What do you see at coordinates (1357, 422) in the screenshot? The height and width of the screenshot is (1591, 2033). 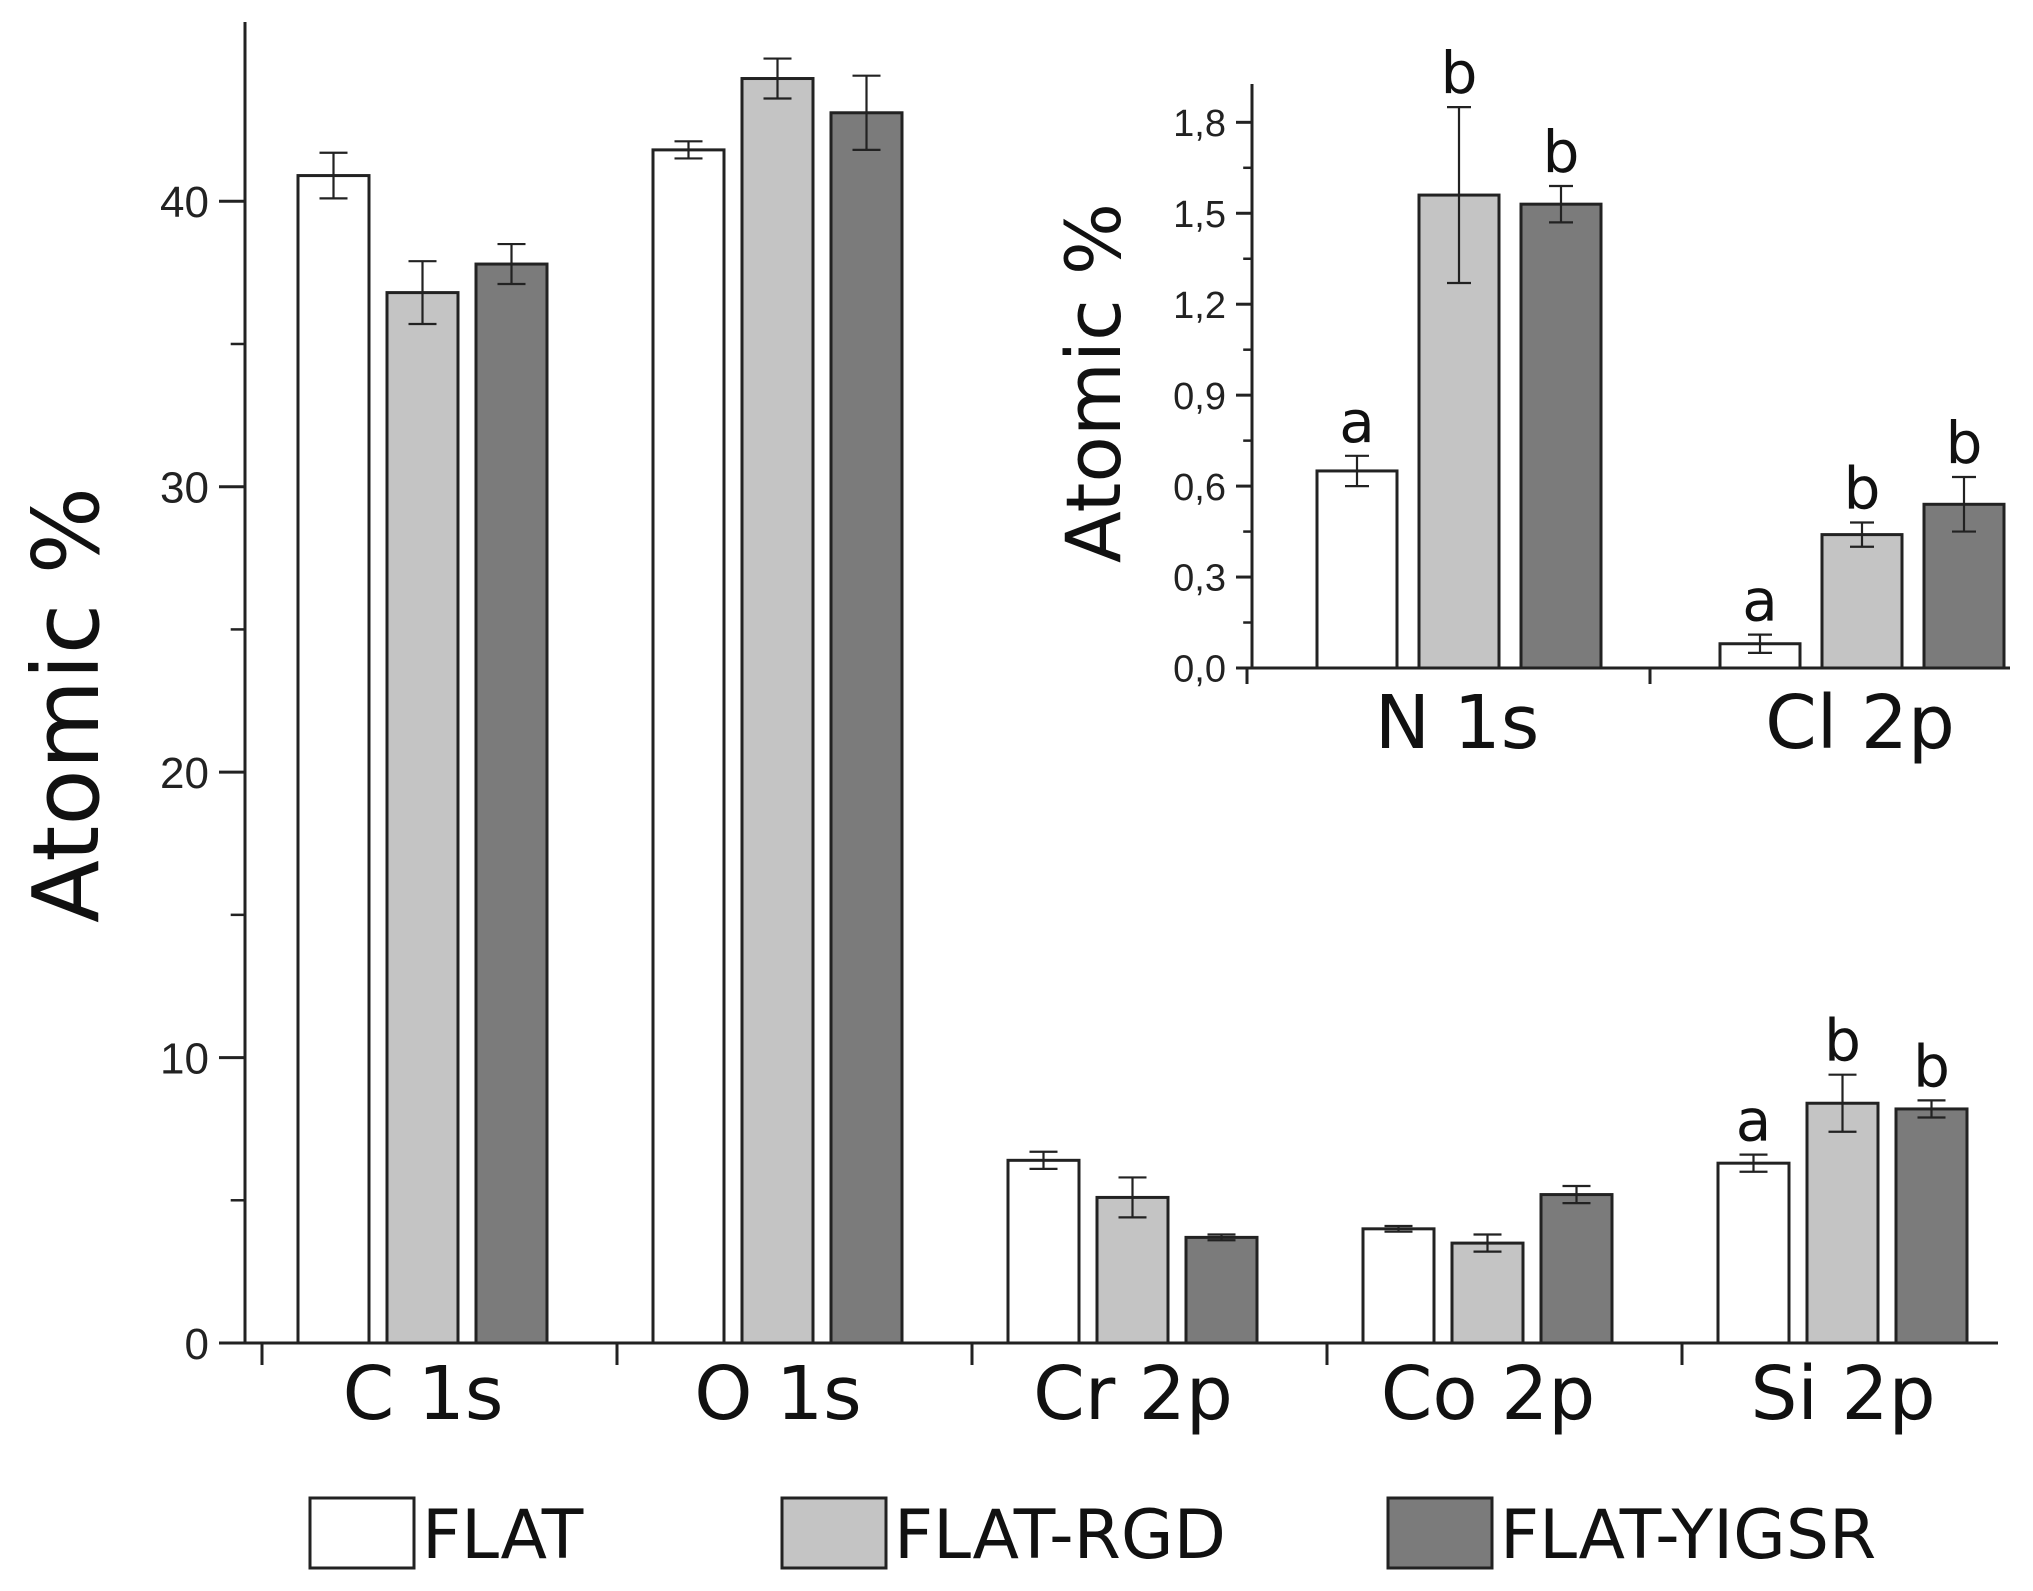 I see `significance-label-n-1s-flat: a` at bounding box center [1357, 422].